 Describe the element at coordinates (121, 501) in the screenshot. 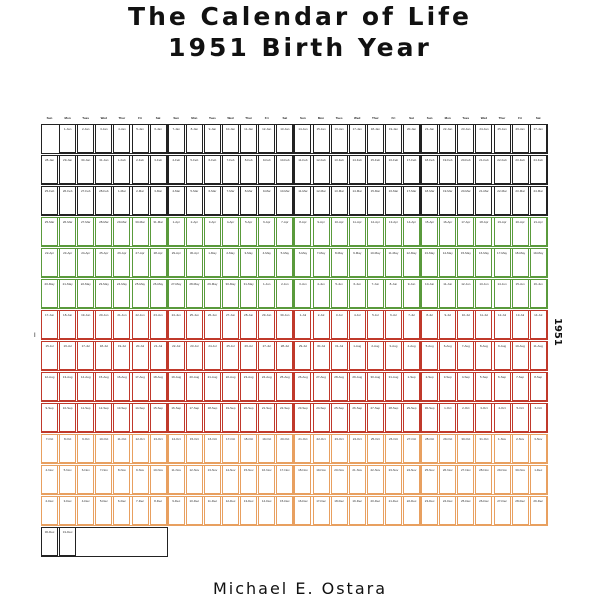

I see `day-label: 6-Dec` at that location.